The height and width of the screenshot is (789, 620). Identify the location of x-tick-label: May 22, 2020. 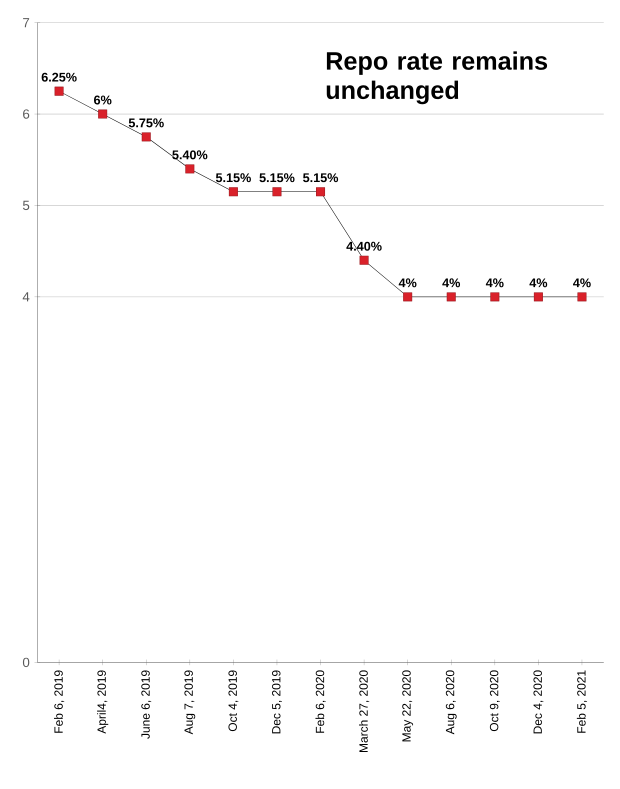
(408, 706).